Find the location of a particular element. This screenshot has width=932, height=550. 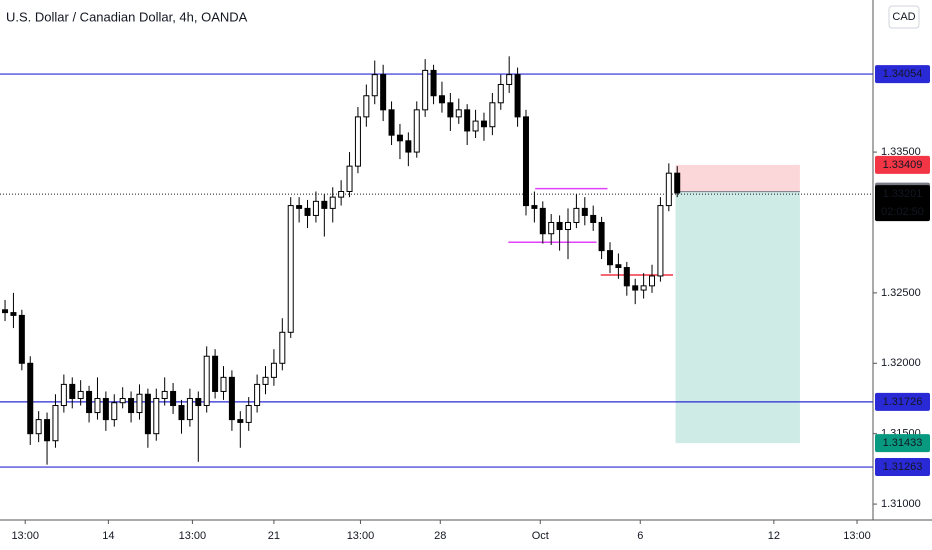

last-price-bg is located at coordinates (902, 203).